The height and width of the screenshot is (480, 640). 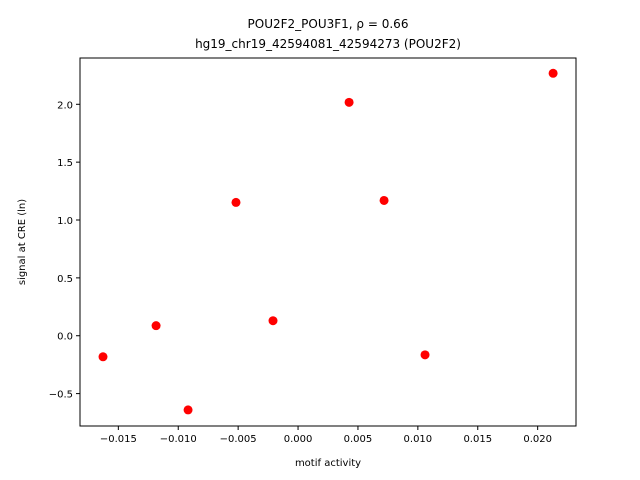 What do you see at coordinates (118, 439) in the screenshot?
I see `x-tick-label: −0.015` at bounding box center [118, 439].